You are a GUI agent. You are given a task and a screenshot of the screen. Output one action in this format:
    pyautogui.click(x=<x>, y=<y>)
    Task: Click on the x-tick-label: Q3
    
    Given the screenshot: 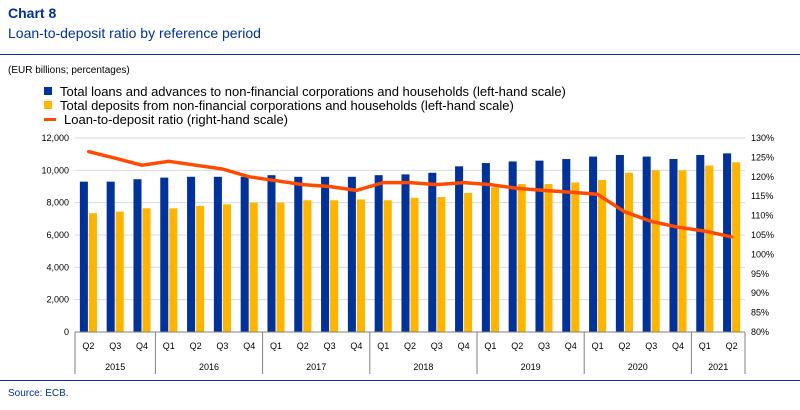 What is the action you would take?
    pyautogui.click(x=544, y=346)
    